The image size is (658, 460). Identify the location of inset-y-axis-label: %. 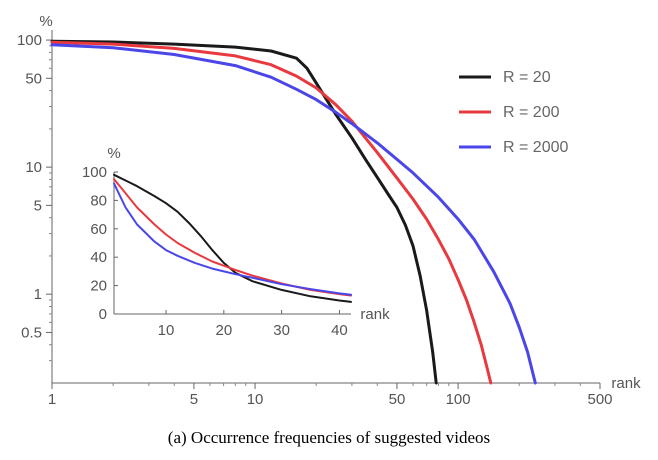
(113, 153).